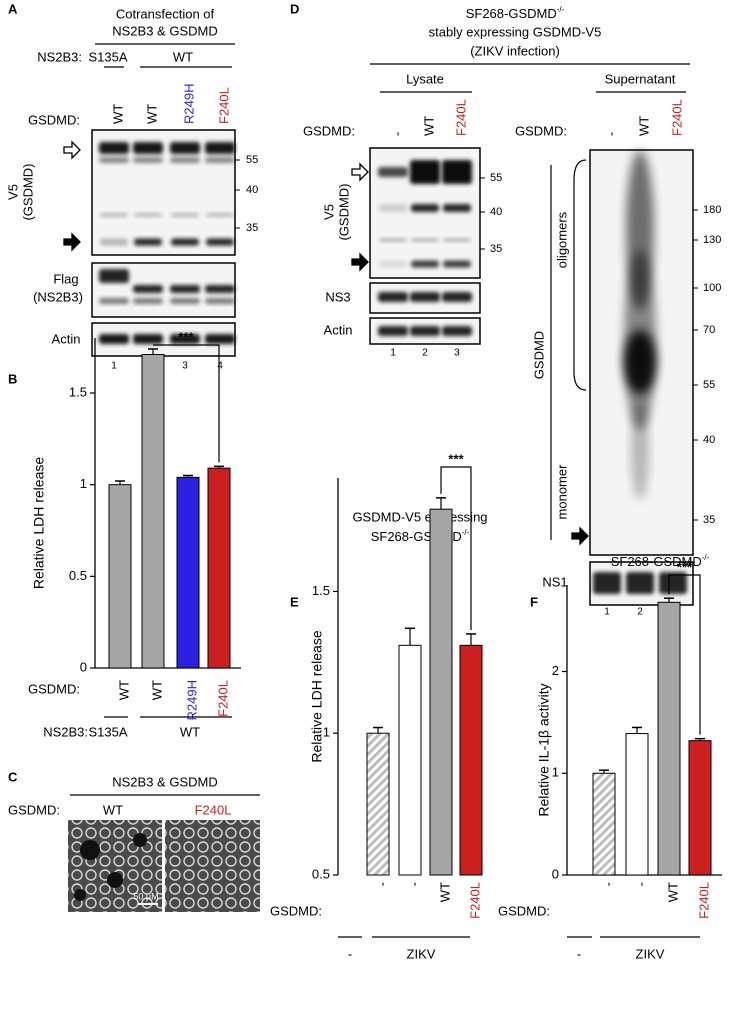 This screenshot has width=729, height=1018. What do you see at coordinates (709, 330) in the screenshot?
I see `mw-marker: 70` at bounding box center [709, 330].